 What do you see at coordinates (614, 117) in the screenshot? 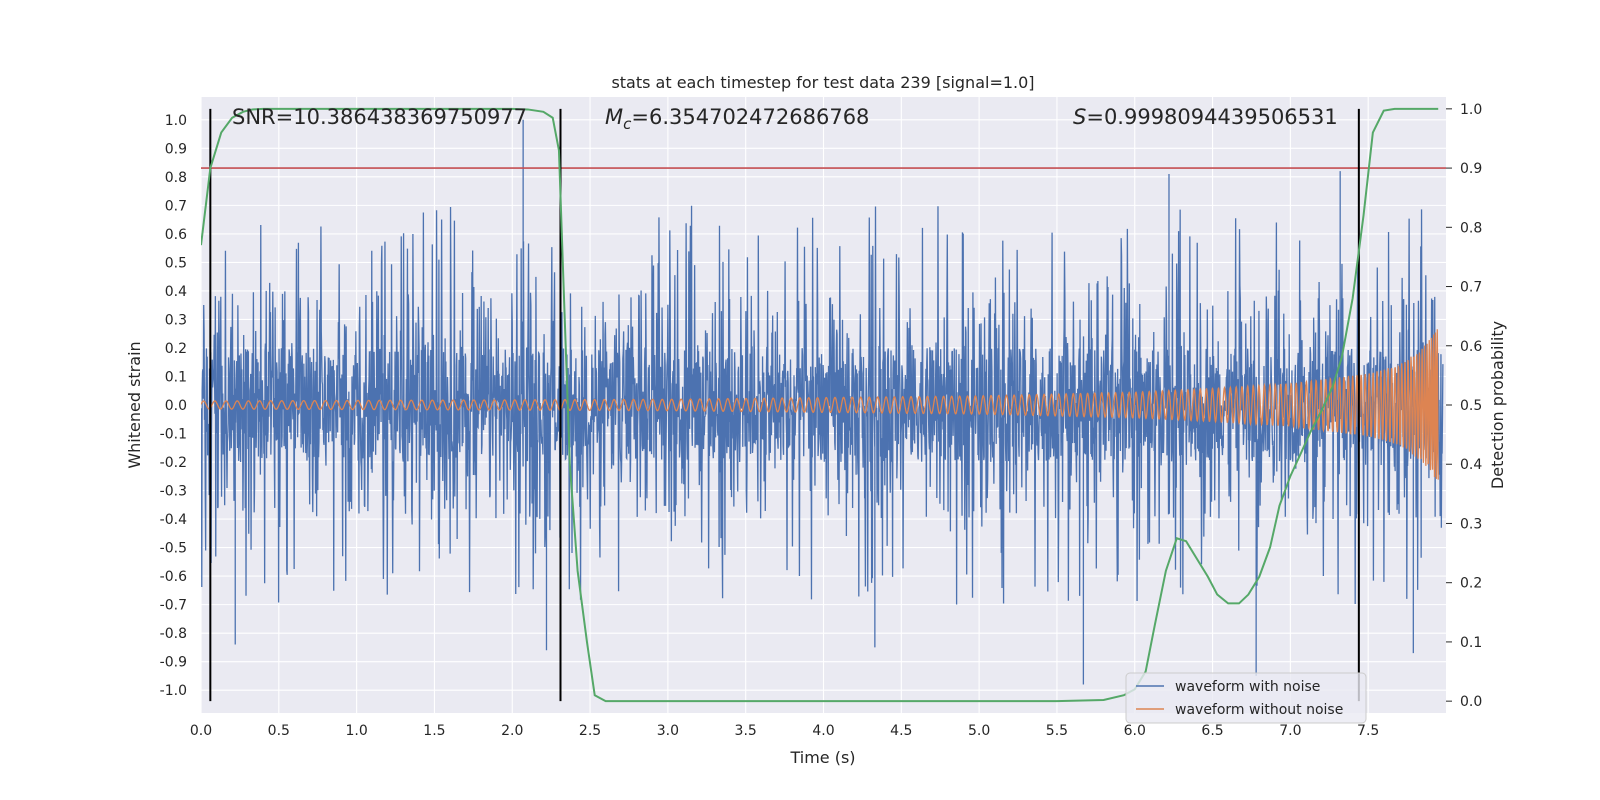
I see `chirp-mass-symbol: M` at bounding box center [614, 117].